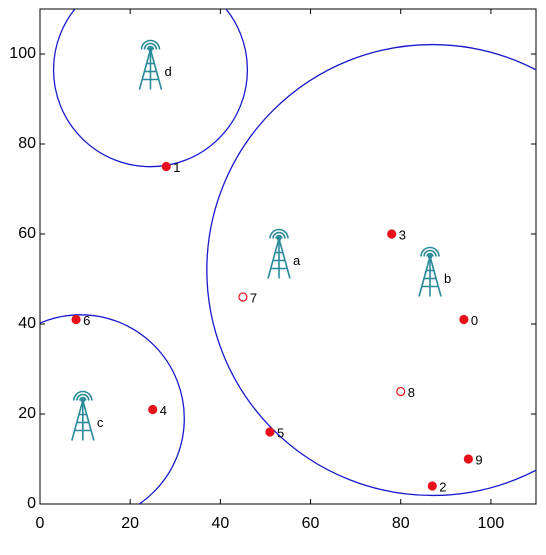 This screenshot has width=546, height=555. What do you see at coordinates (401, 523) in the screenshot?
I see `x-tick-label: 80` at bounding box center [401, 523].